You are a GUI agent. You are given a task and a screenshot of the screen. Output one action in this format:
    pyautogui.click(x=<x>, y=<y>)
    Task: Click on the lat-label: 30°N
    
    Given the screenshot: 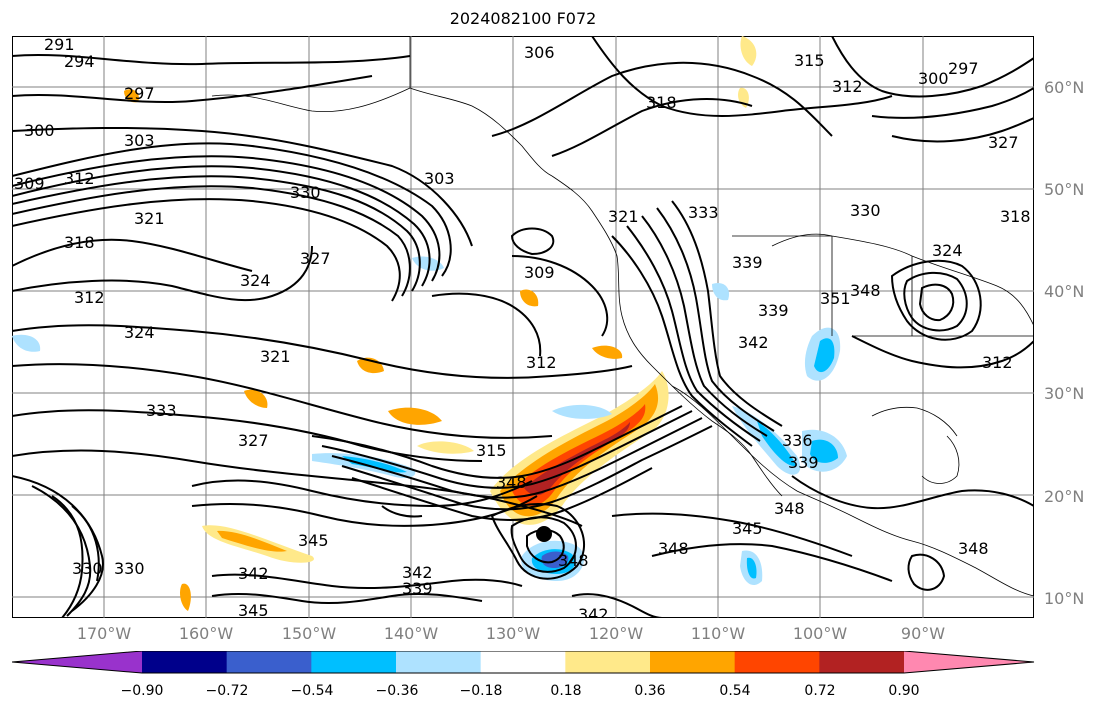 What is the action you would take?
    pyautogui.click(x=1064, y=393)
    